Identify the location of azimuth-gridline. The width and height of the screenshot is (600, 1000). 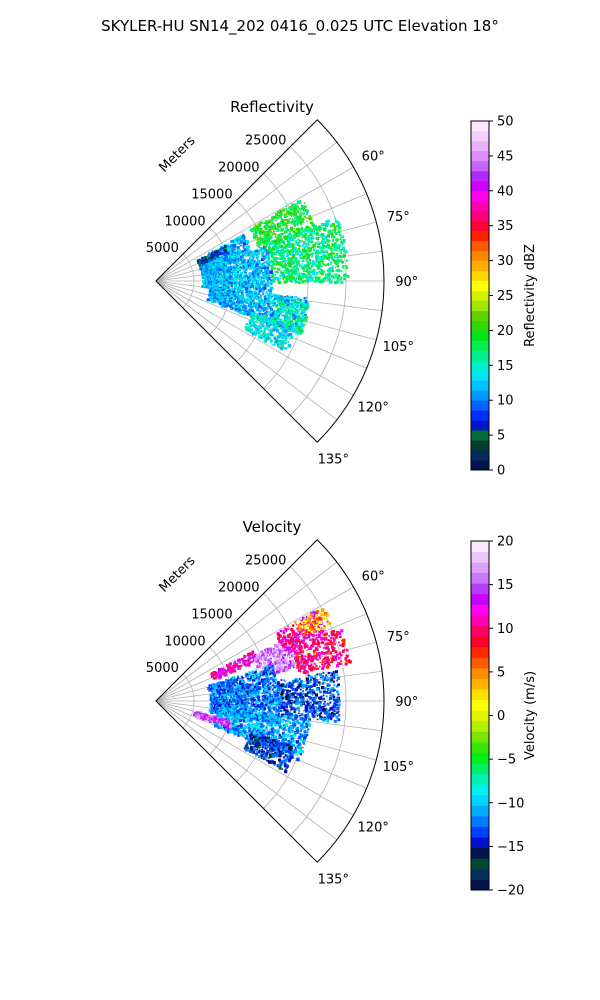
(246, 350).